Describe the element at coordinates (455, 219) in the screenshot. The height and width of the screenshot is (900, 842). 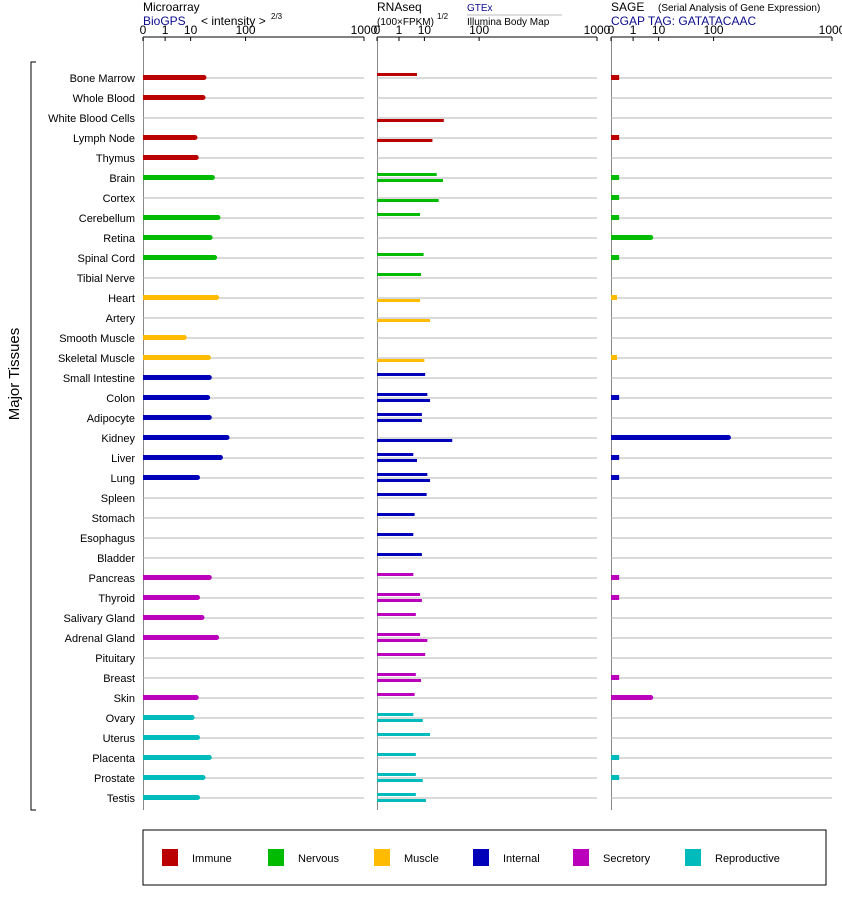
I see `tissue-row: Cerebellum` at that location.